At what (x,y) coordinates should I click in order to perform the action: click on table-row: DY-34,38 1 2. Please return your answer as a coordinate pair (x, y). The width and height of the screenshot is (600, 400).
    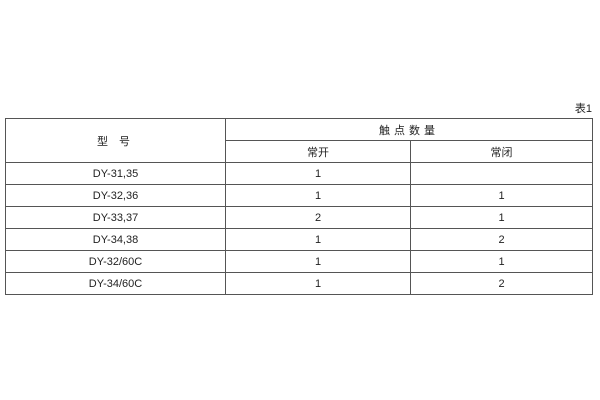
    Looking at the image, I should click on (299, 239).